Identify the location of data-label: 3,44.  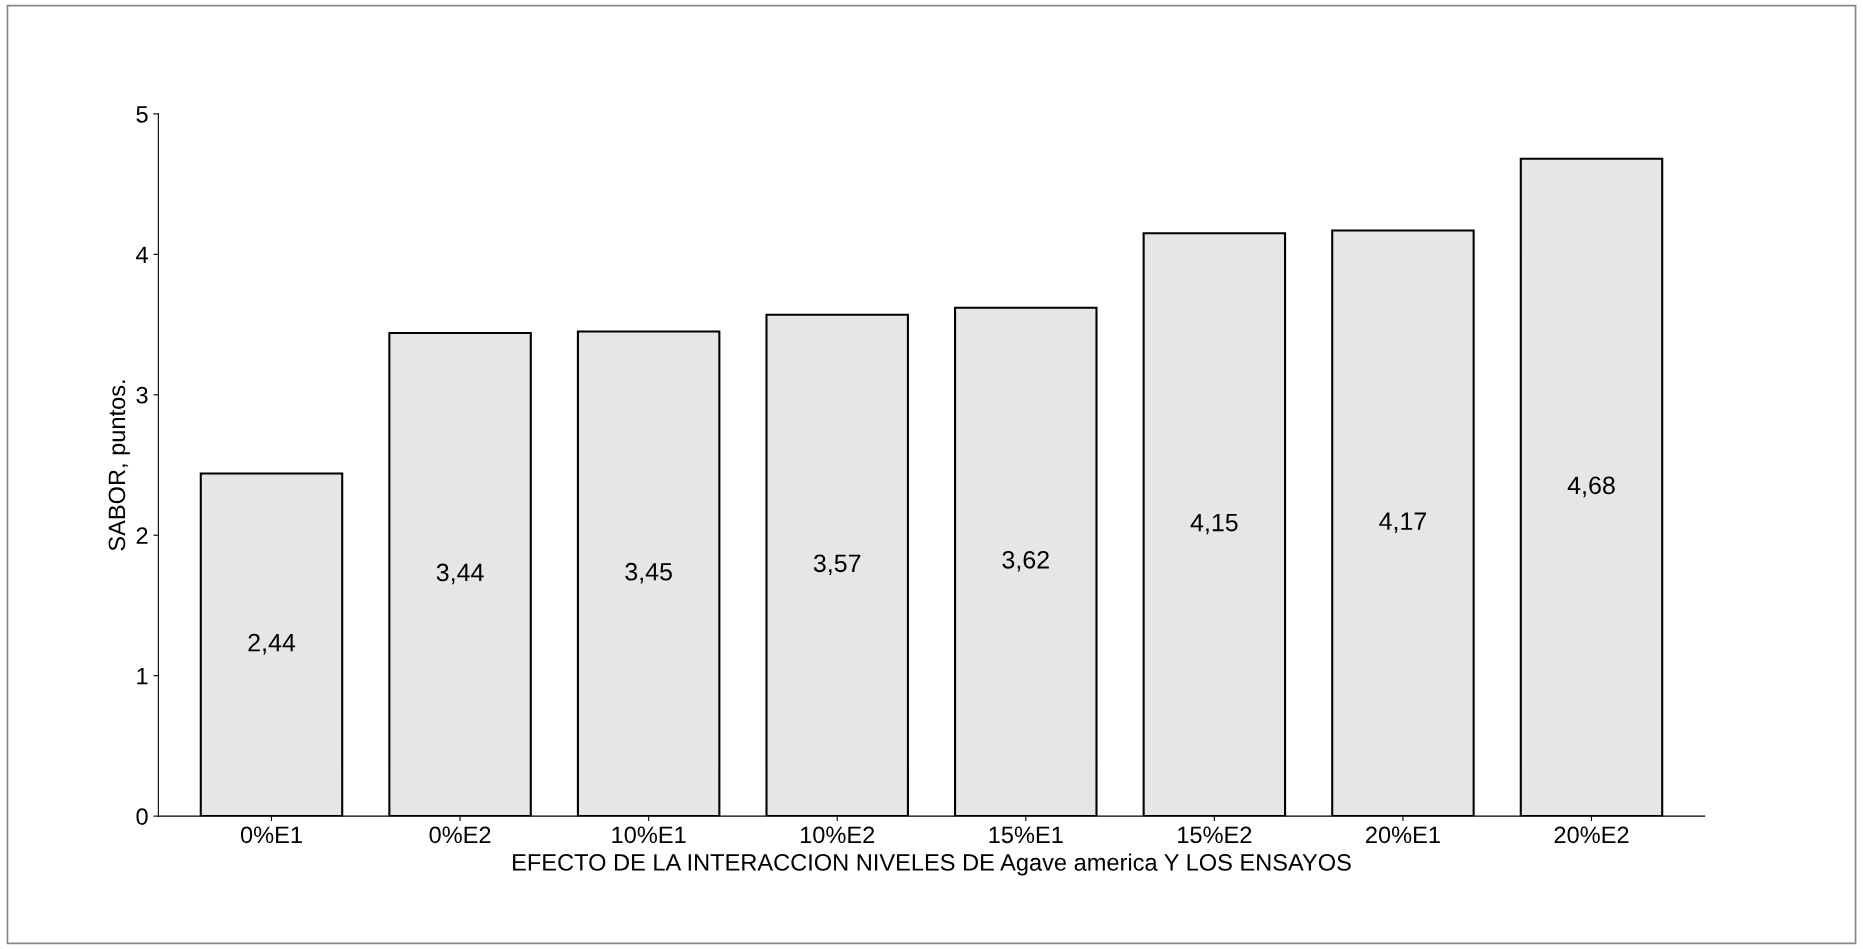
(460, 574).